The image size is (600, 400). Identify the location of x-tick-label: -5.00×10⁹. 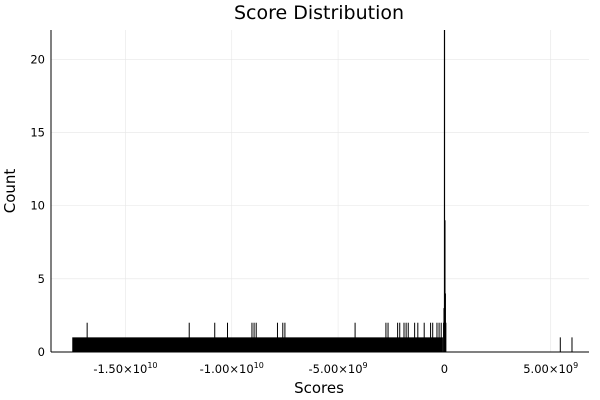
(338, 368).